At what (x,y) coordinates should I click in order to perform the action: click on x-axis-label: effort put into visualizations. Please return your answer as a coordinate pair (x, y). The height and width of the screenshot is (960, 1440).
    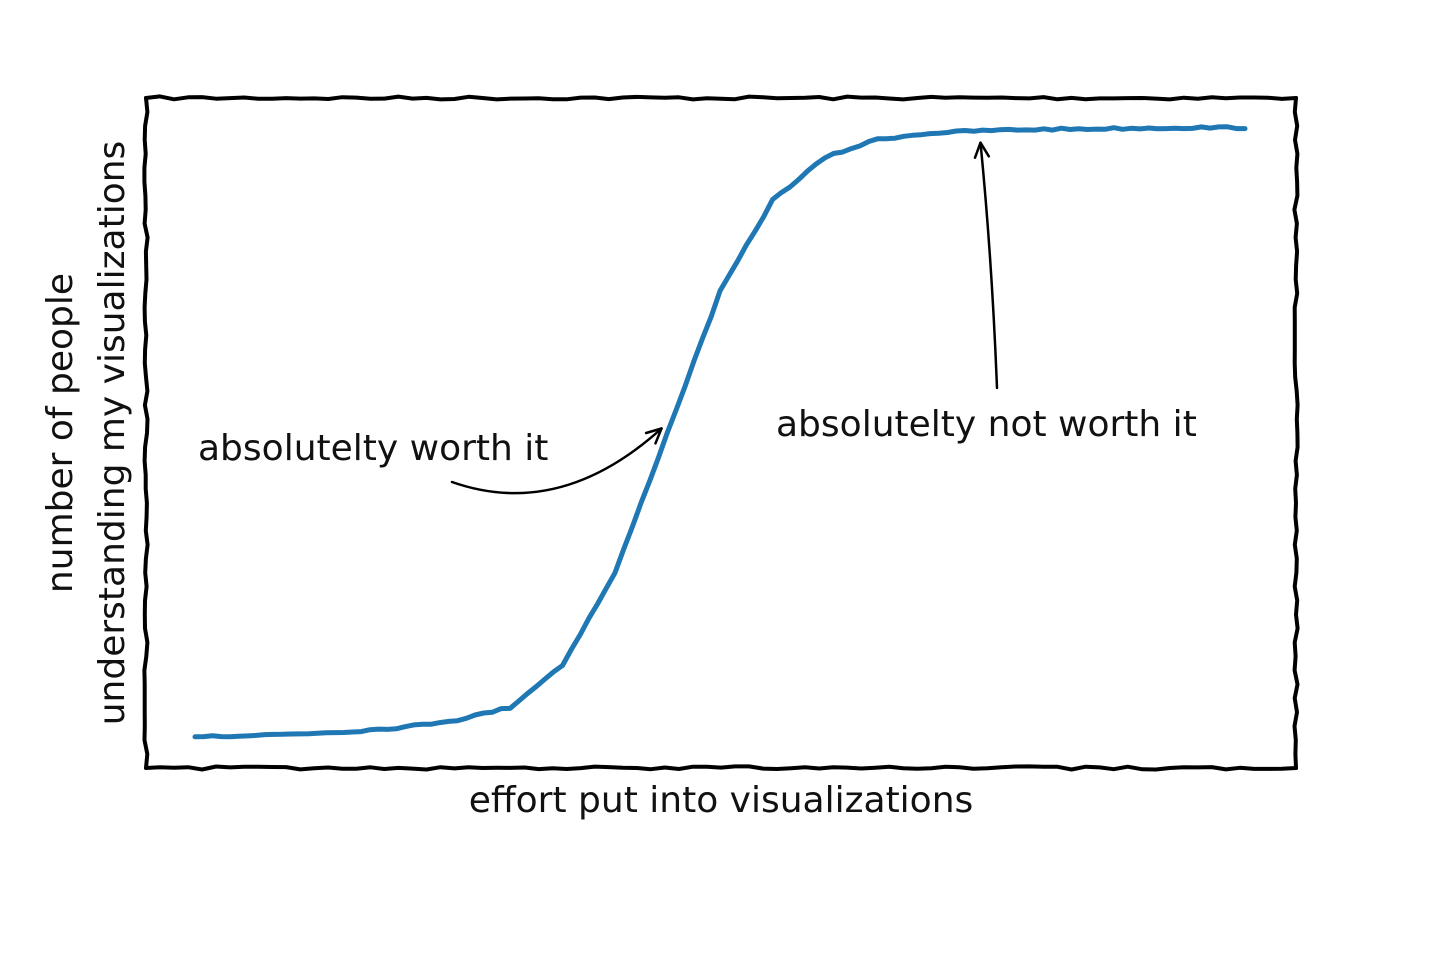
    Looking at the image, I should click on (721, 800).